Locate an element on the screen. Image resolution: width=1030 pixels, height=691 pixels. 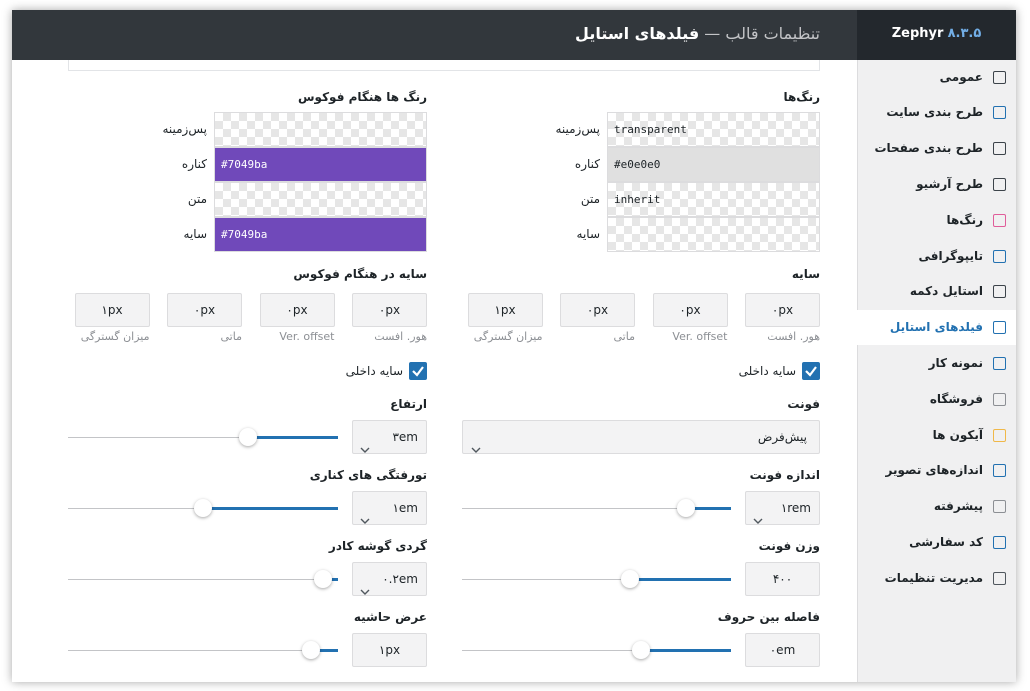
select-value: ۱em is located at coordinates (405, 508).